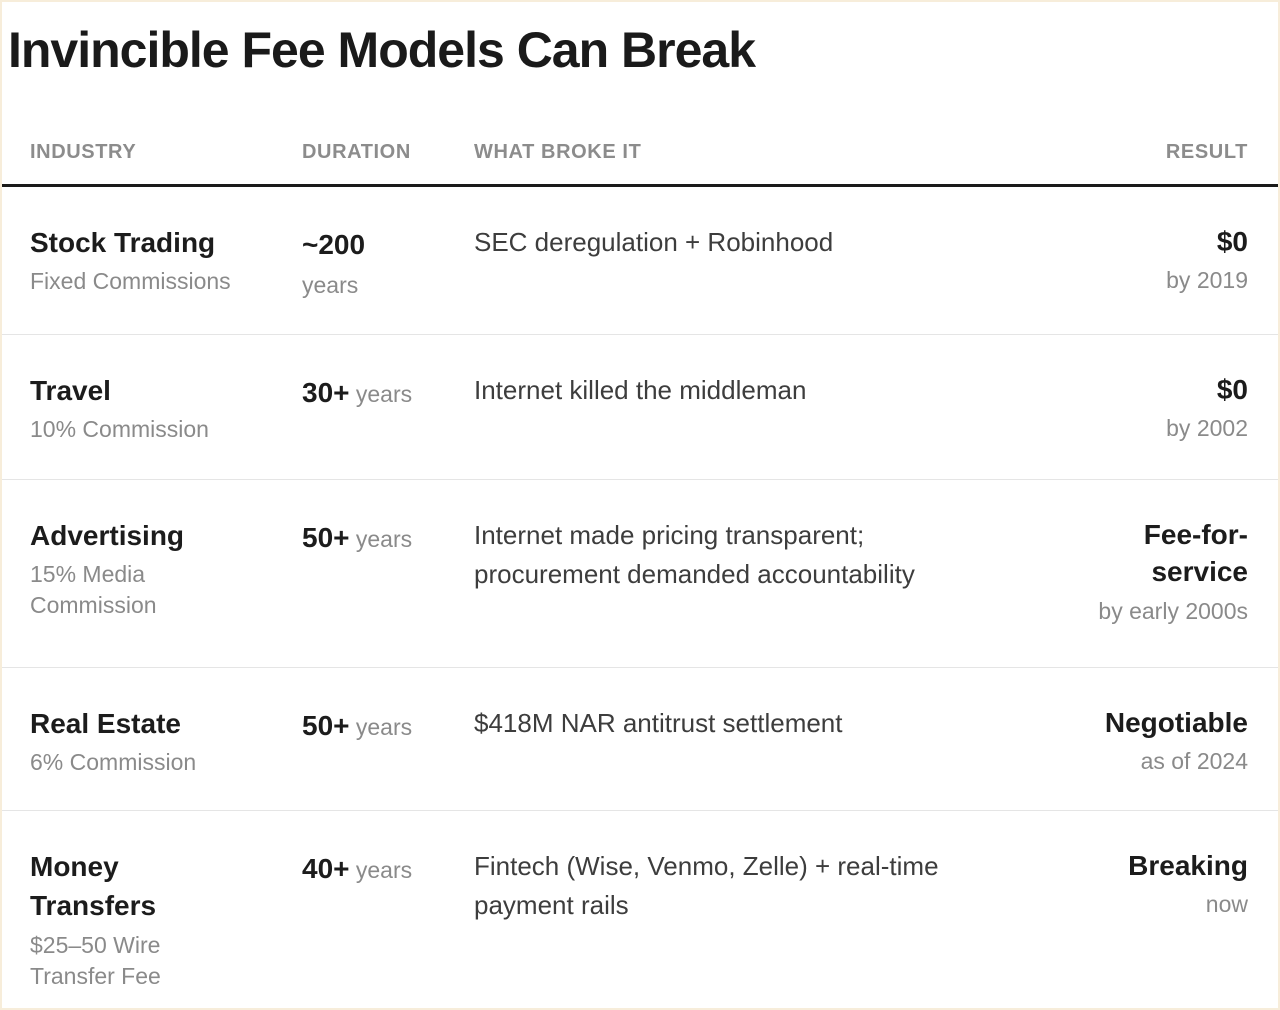 Image resolution: width=1280 pixels, height=1010 pixels. What do you see at coordinates (658, 722) in the screenshot?
I see `what-broke-it-text: $418M NAR antitrust settlement` at bounding box center [658, 722].